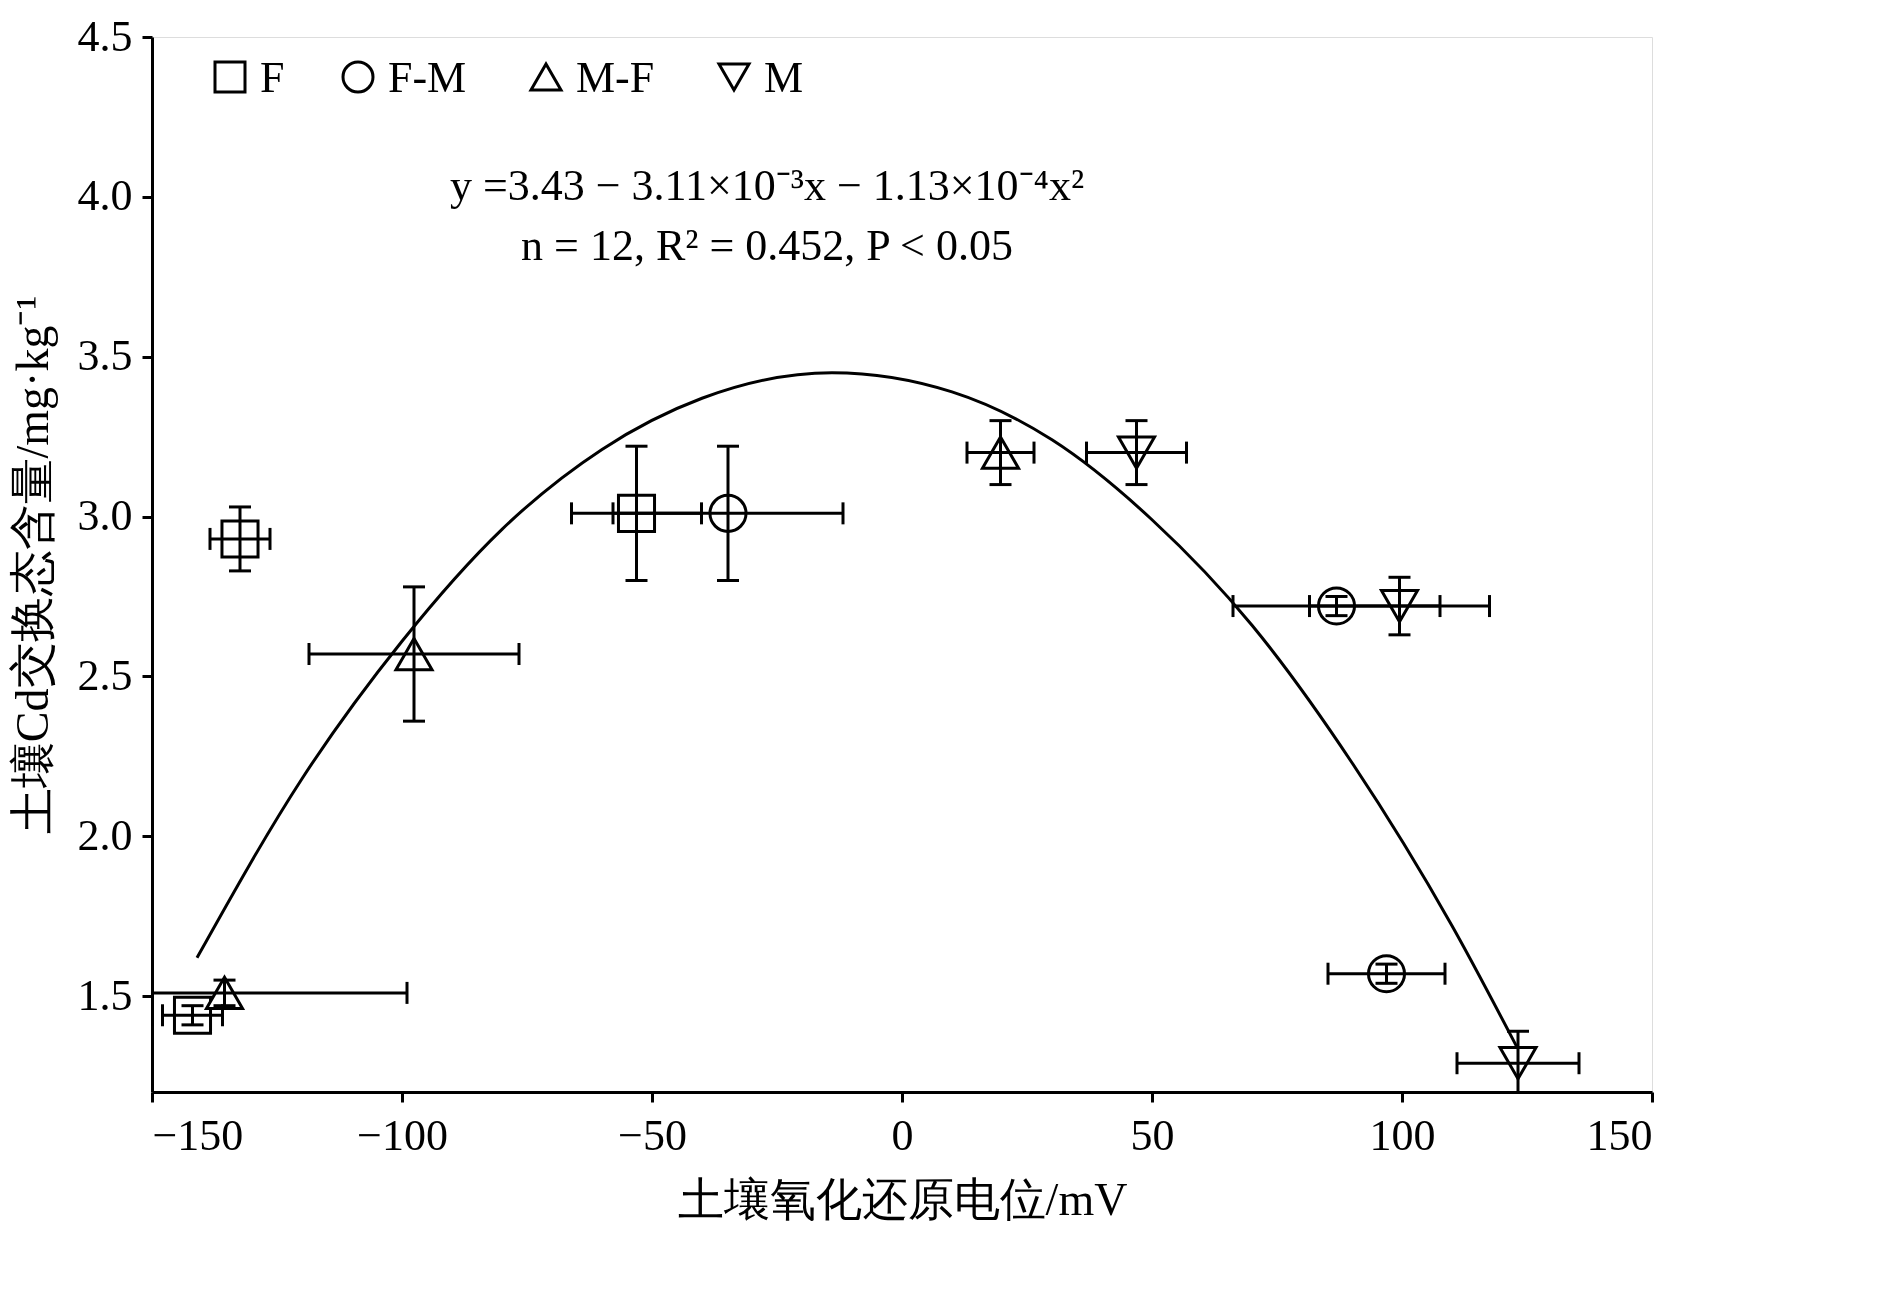 This screenshot has height=1299, width=1890. Describe the element at coordinates (652, 1135) in the screenshot. I see `x-tick-label: −50` at that location.